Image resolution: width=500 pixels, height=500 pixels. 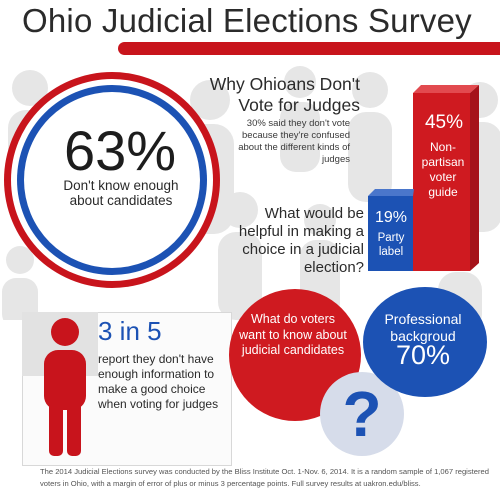 I want to click on question-mark-icon: ?, so click(x=362, y=414).